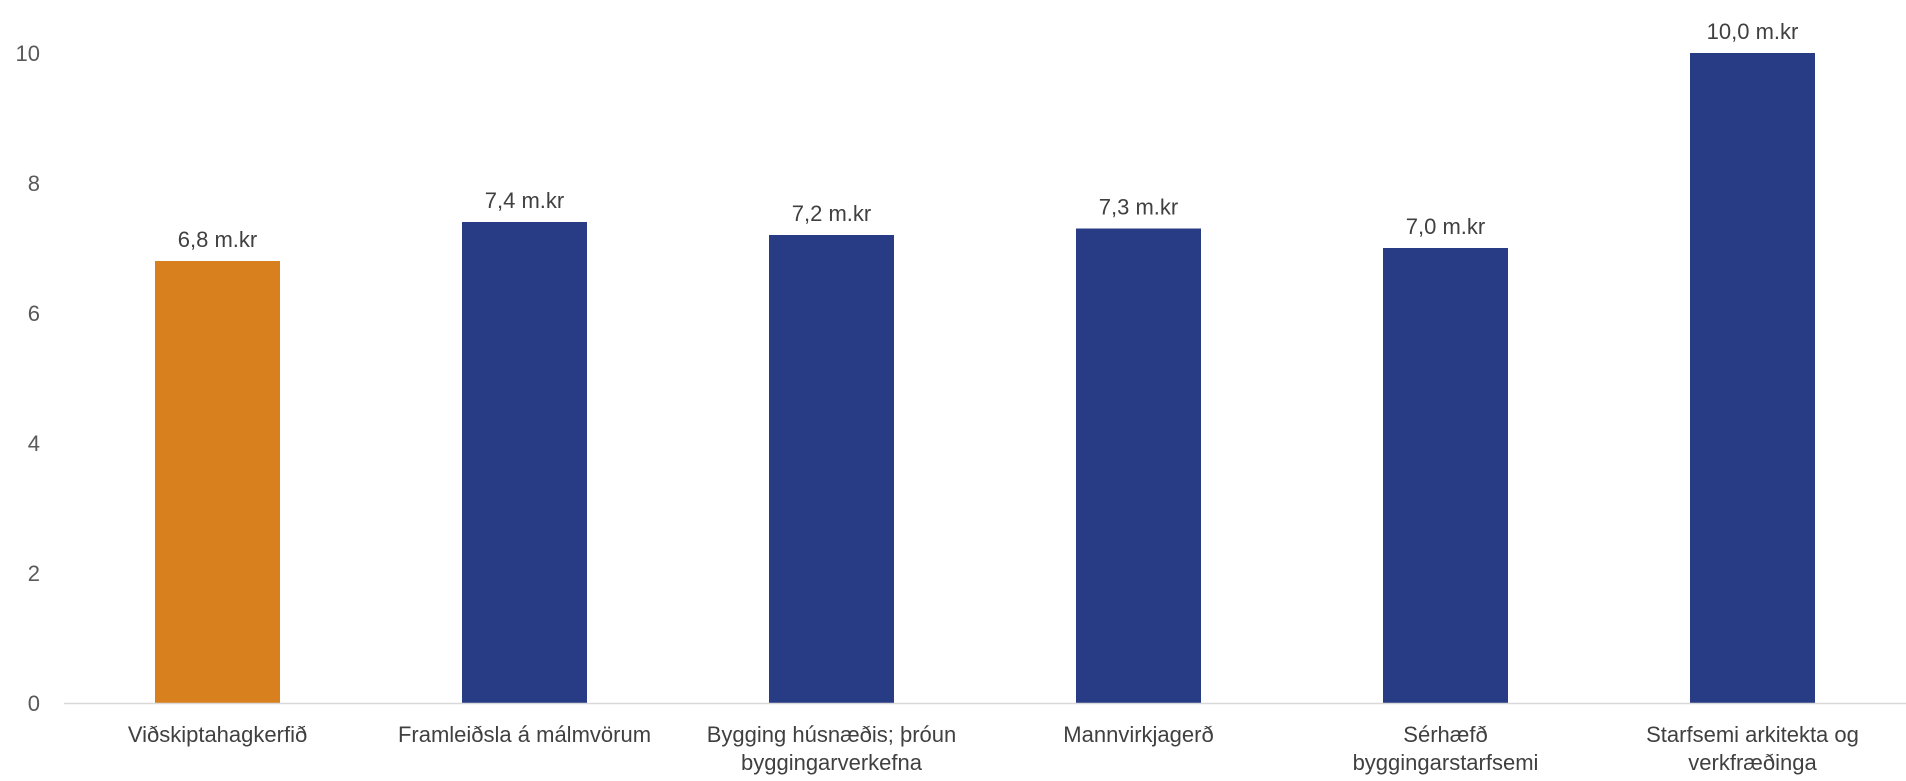 This screenshot has height=781, width=1906. I want to click on y-tick-label: 0, so click(34, 703).